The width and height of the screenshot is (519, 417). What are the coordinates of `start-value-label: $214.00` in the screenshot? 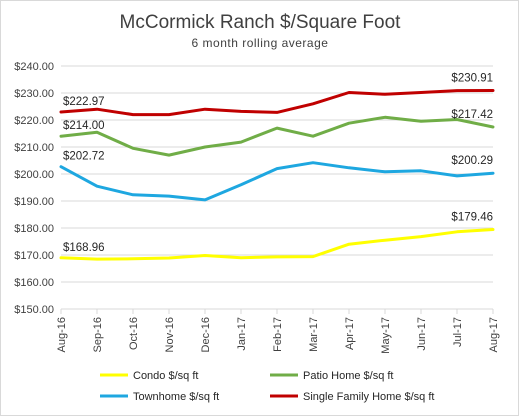 It's located at (84, 126).